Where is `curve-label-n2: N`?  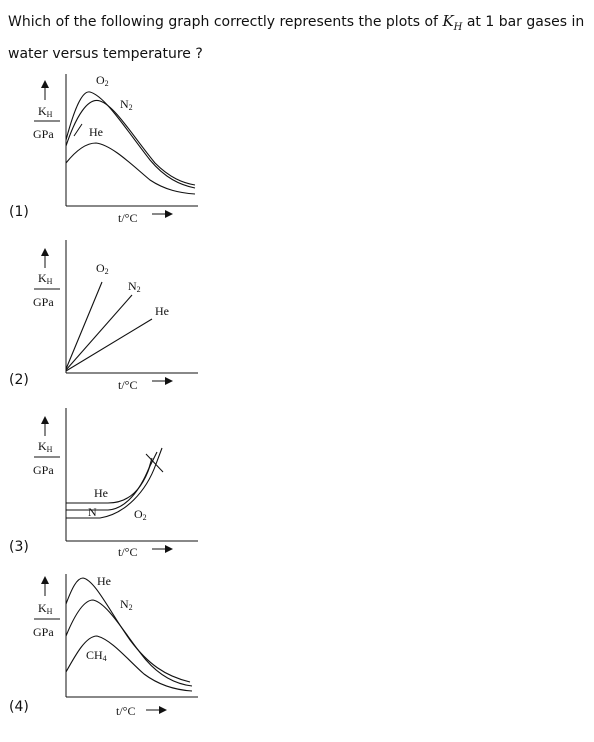
curve-label-n2: N is located at coordinates (92, 512).